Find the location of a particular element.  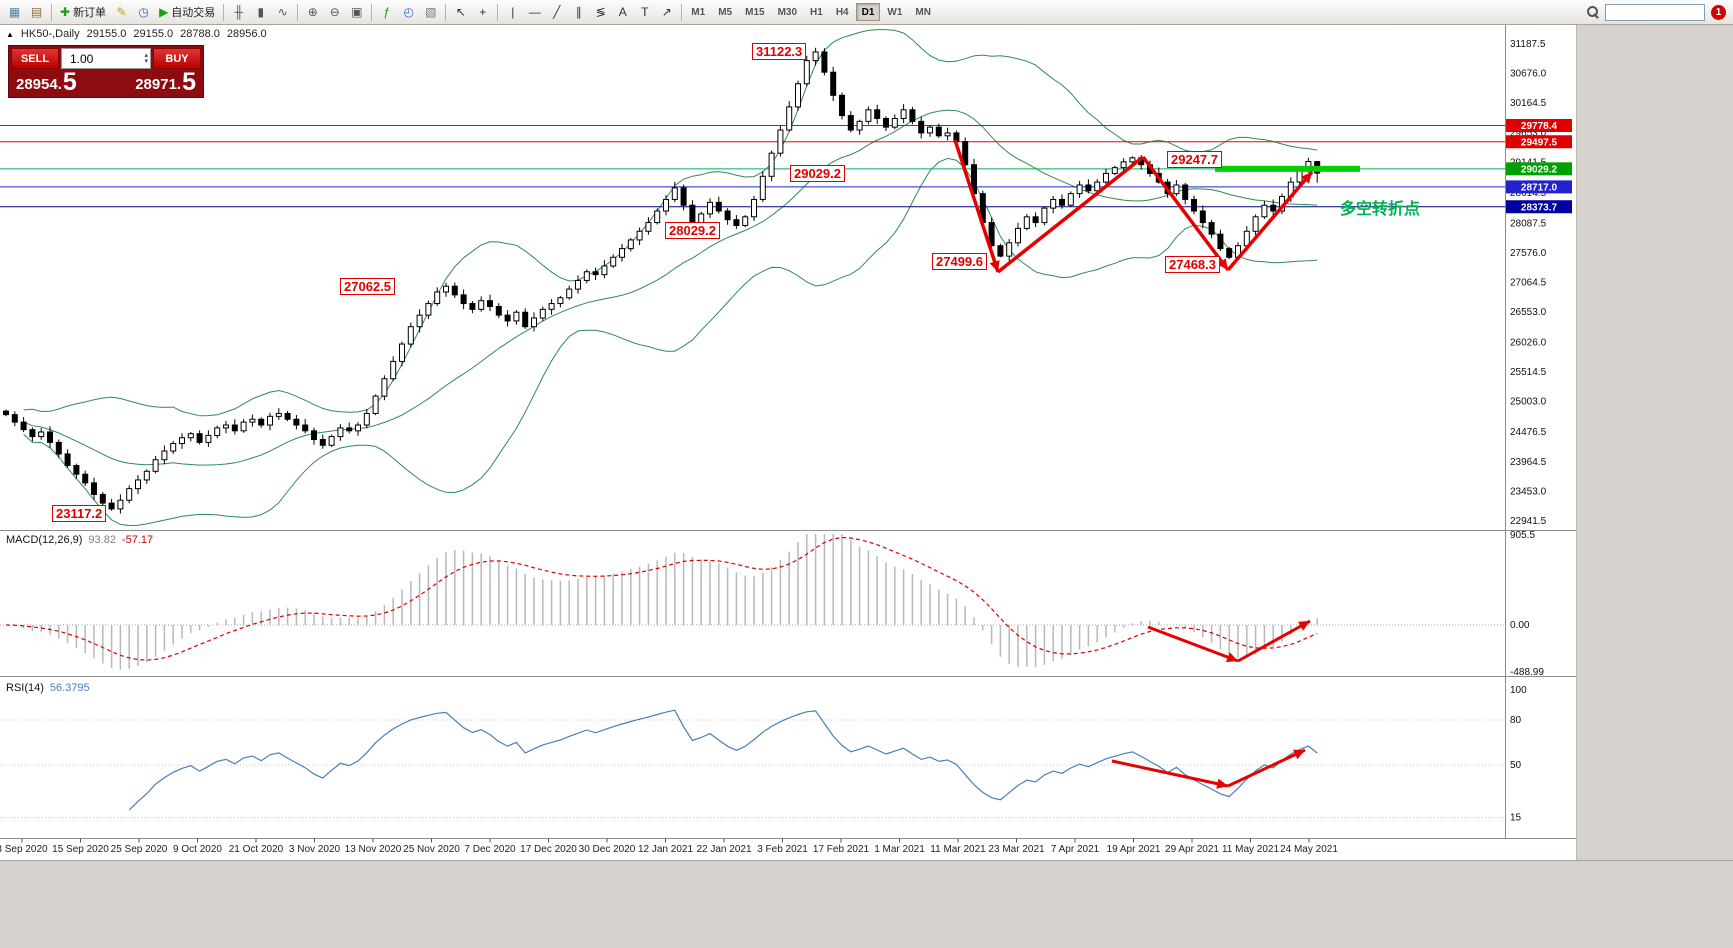

timeframe-d1: D1 is located at coordinates (868, 12).